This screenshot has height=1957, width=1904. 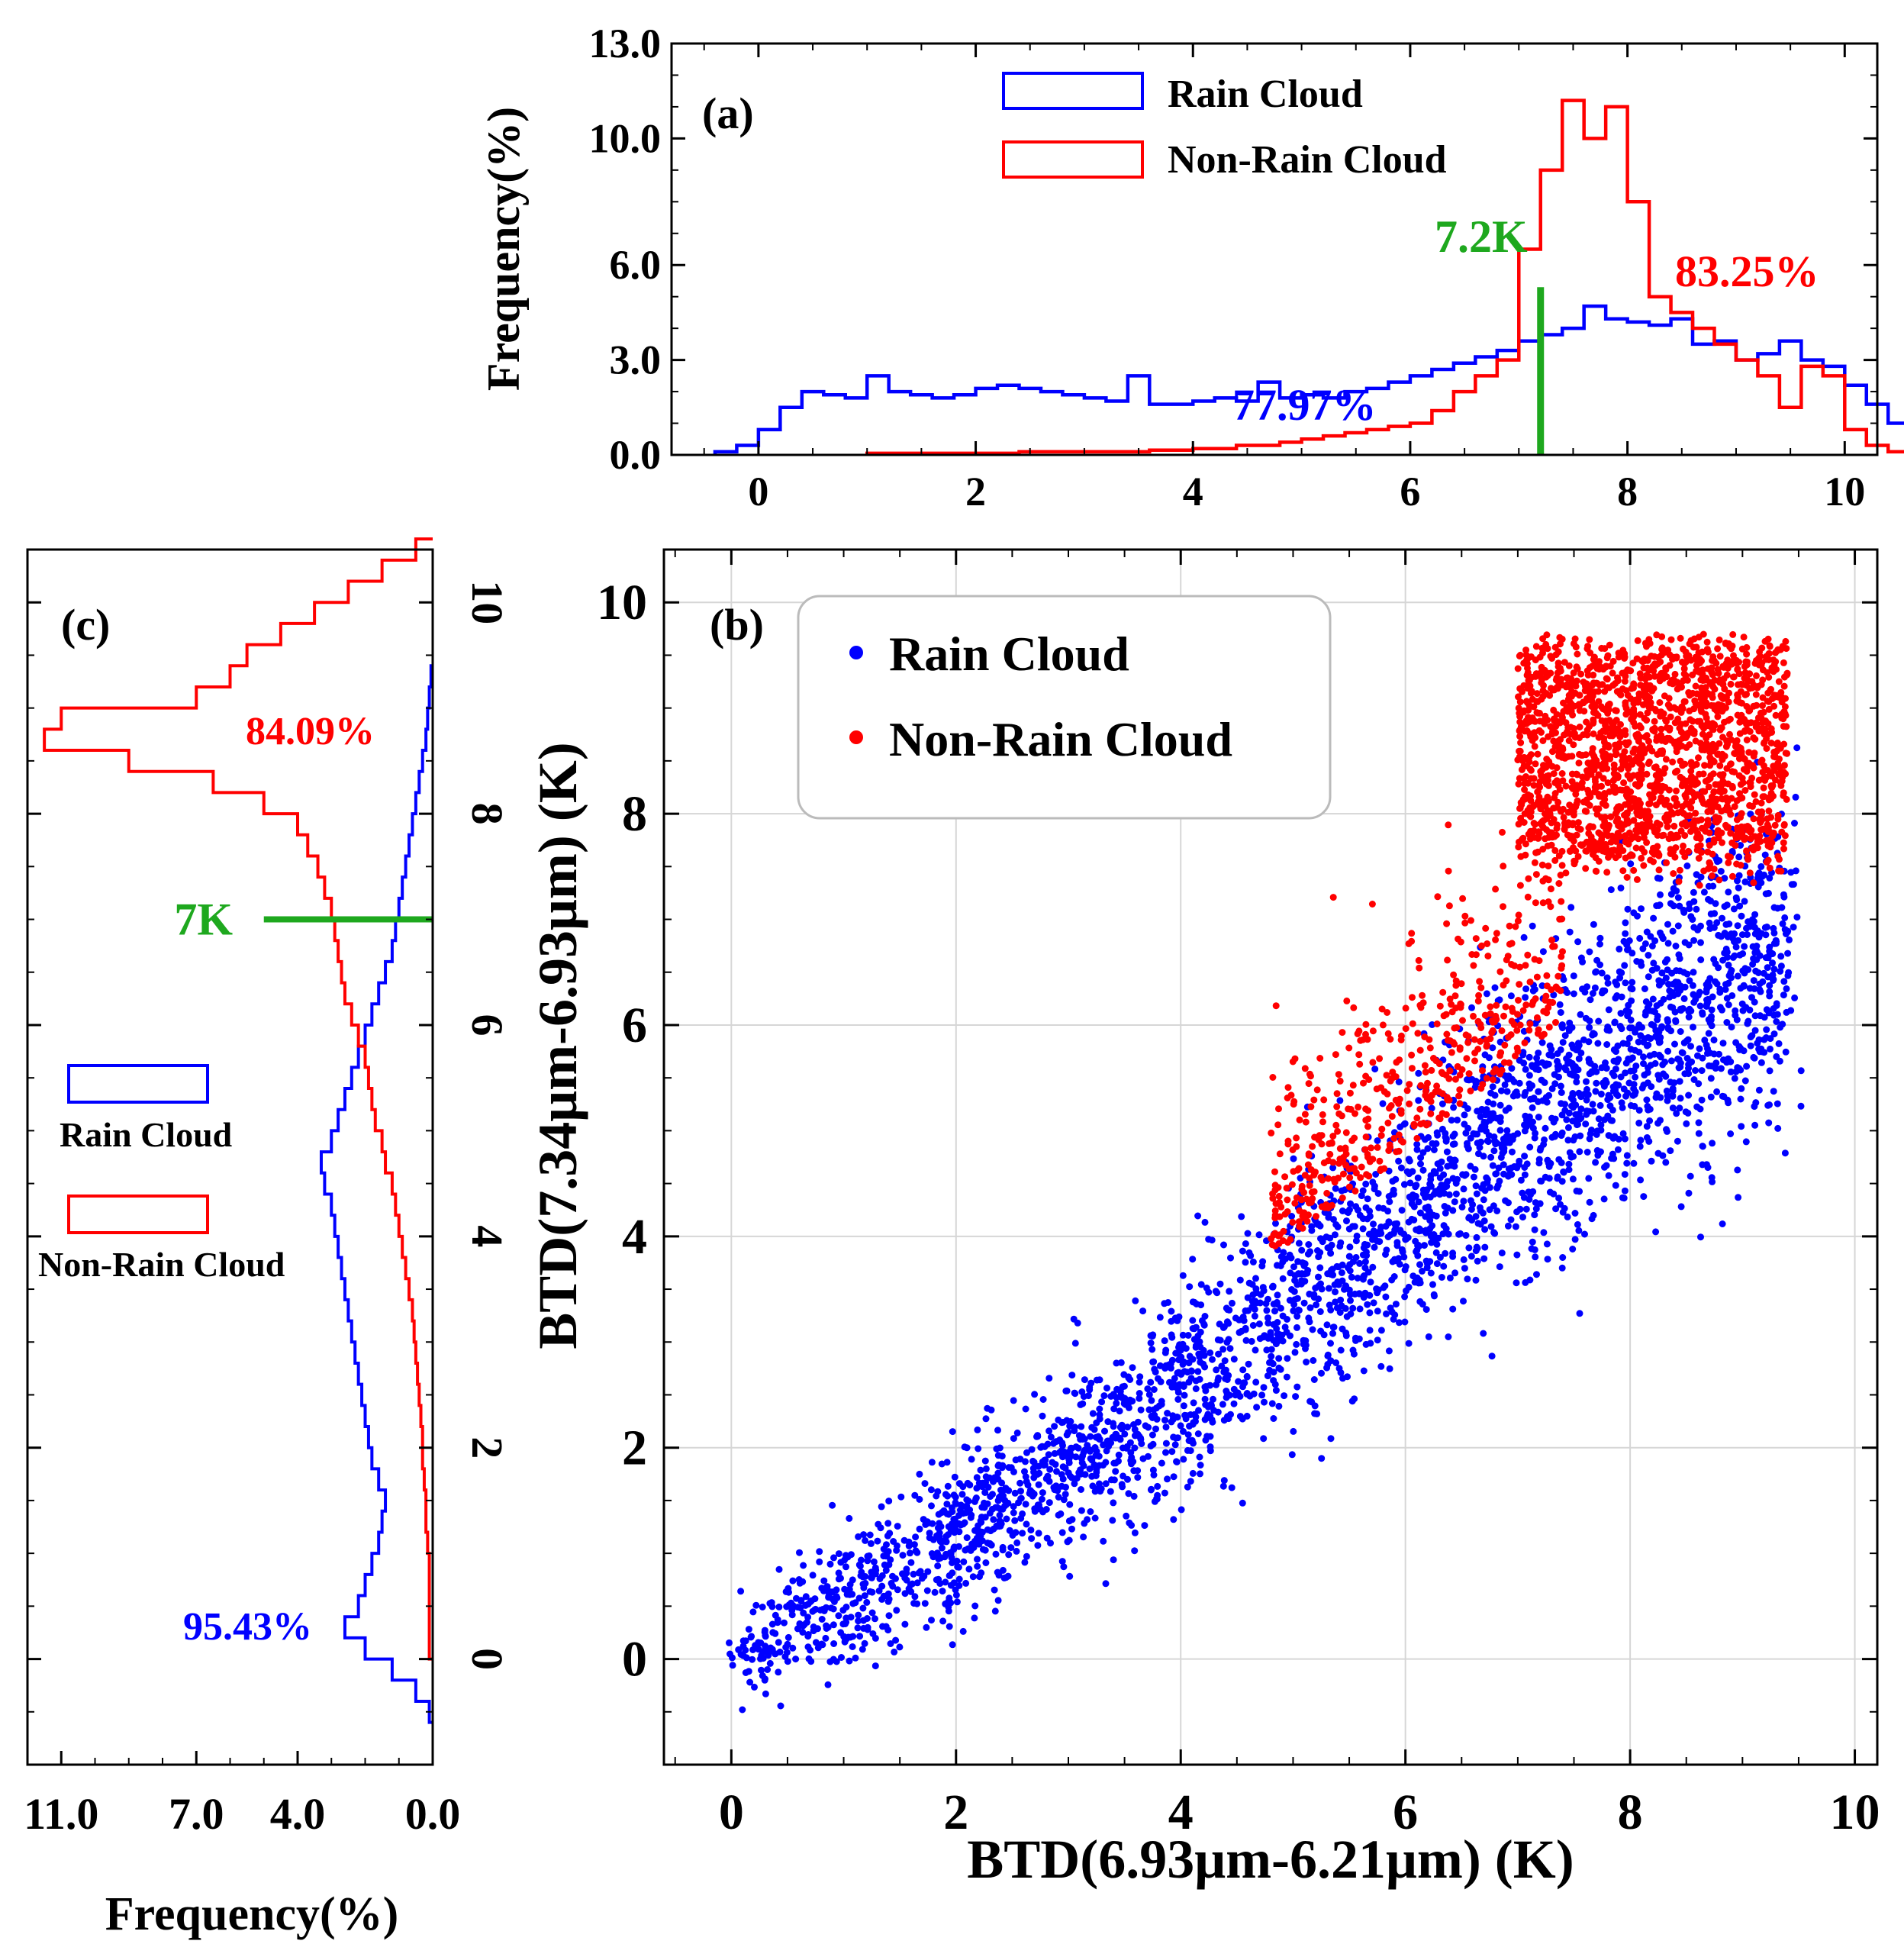 I want to click on x-tick-label: 4.0, so click(x=298, y=1814).